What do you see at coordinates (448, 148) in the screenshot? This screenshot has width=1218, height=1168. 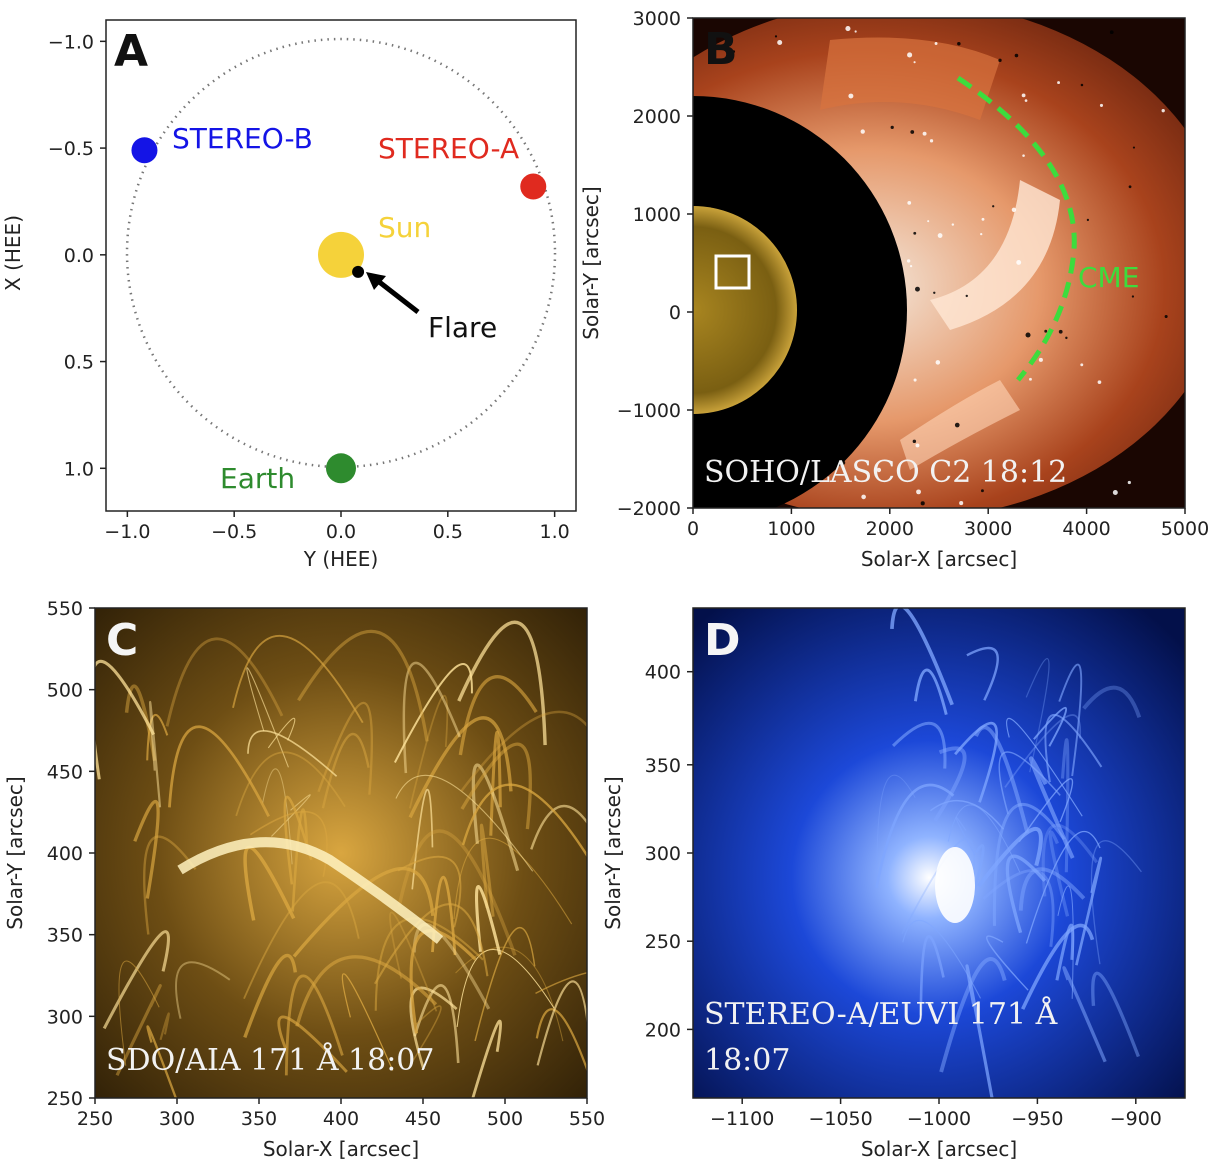 I see `label-stereo-a: STEREO-A` at bounding box center [448, 148].